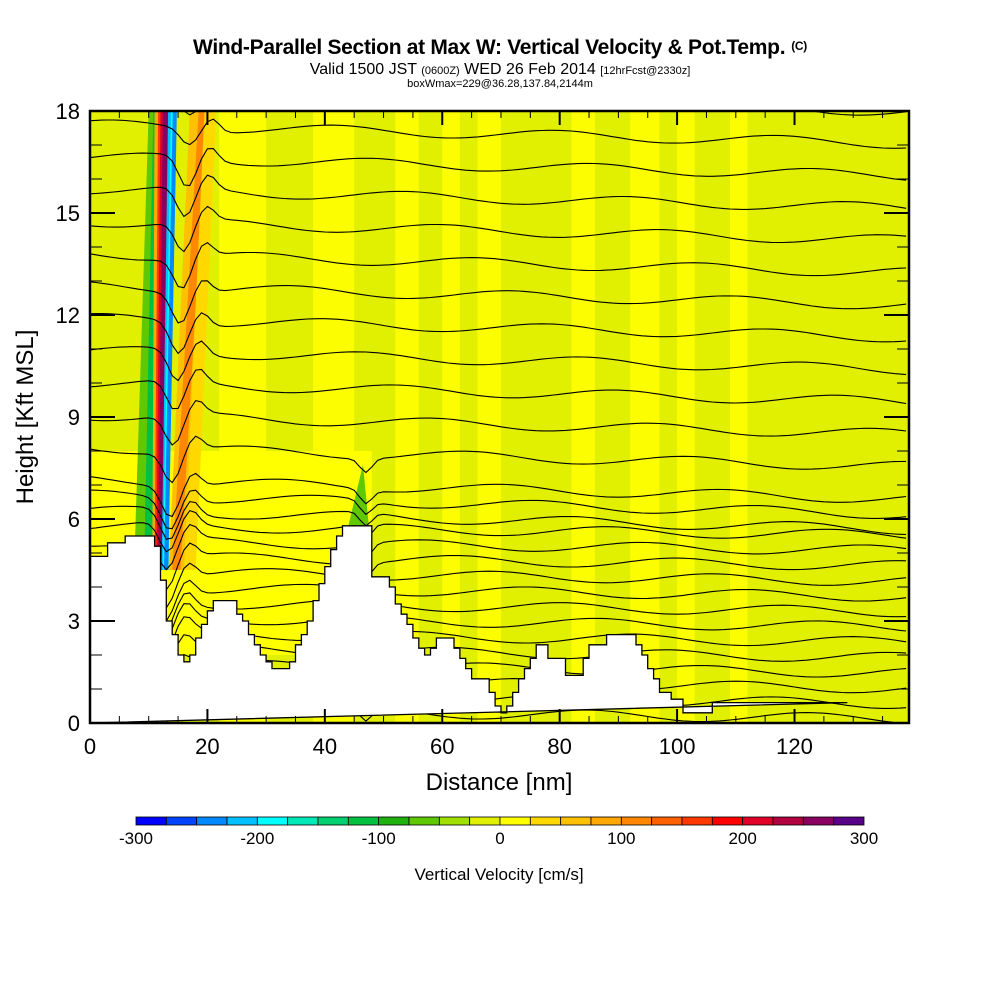  What do you see at coordinates (68, 111) in the screenshot?
I see `y-tick-label: 18` at bounding box center [68, 111].